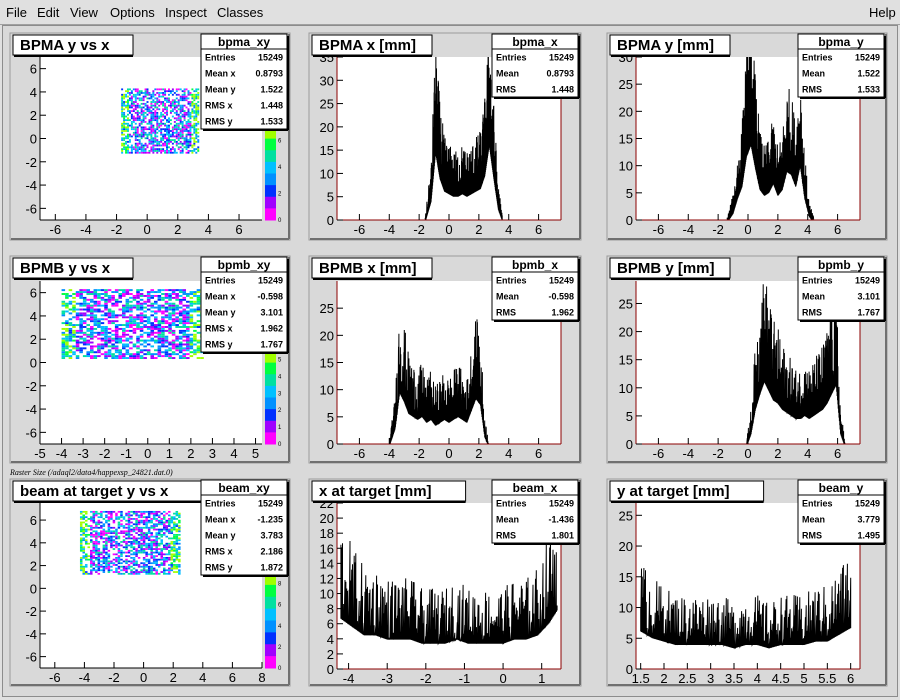 Image resolution: width=900 pixels, height=700 pixels. I want to click on stats-value: 1.522, so click(868, 74).